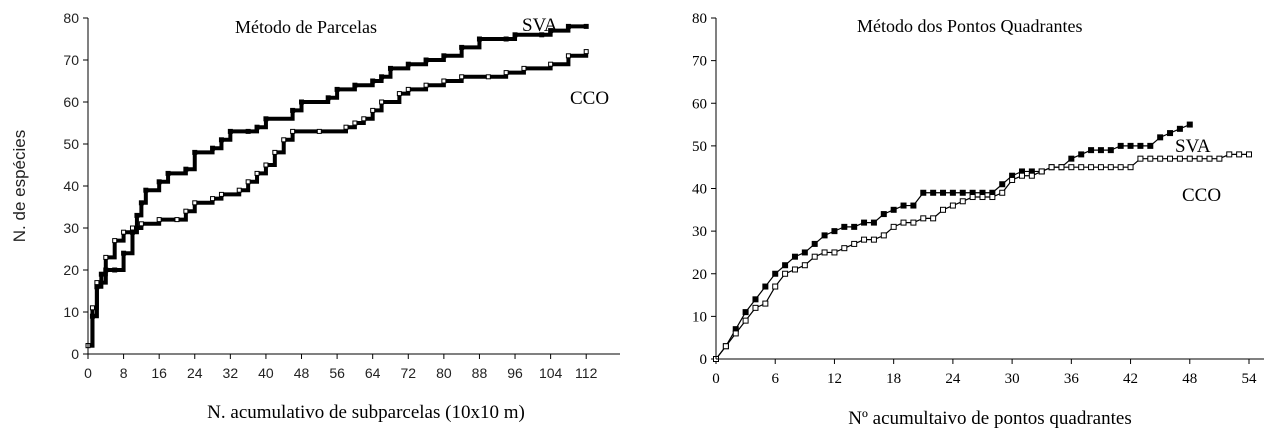 Image resolution: width=1272 pixels, height=432 pixels. I want to click on left-y-tick-label: 10, so click(71, 312).